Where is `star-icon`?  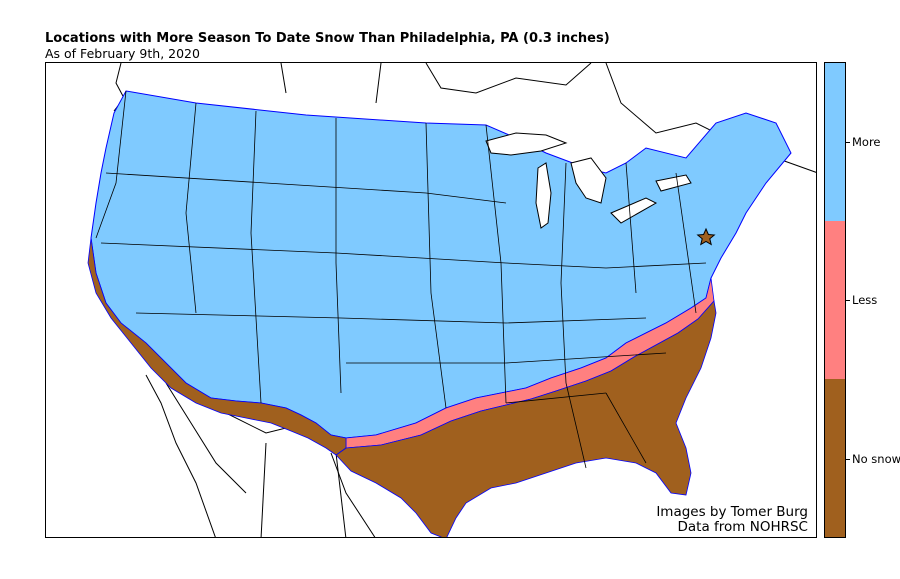
star-icon is located at coordinates (706, 236).